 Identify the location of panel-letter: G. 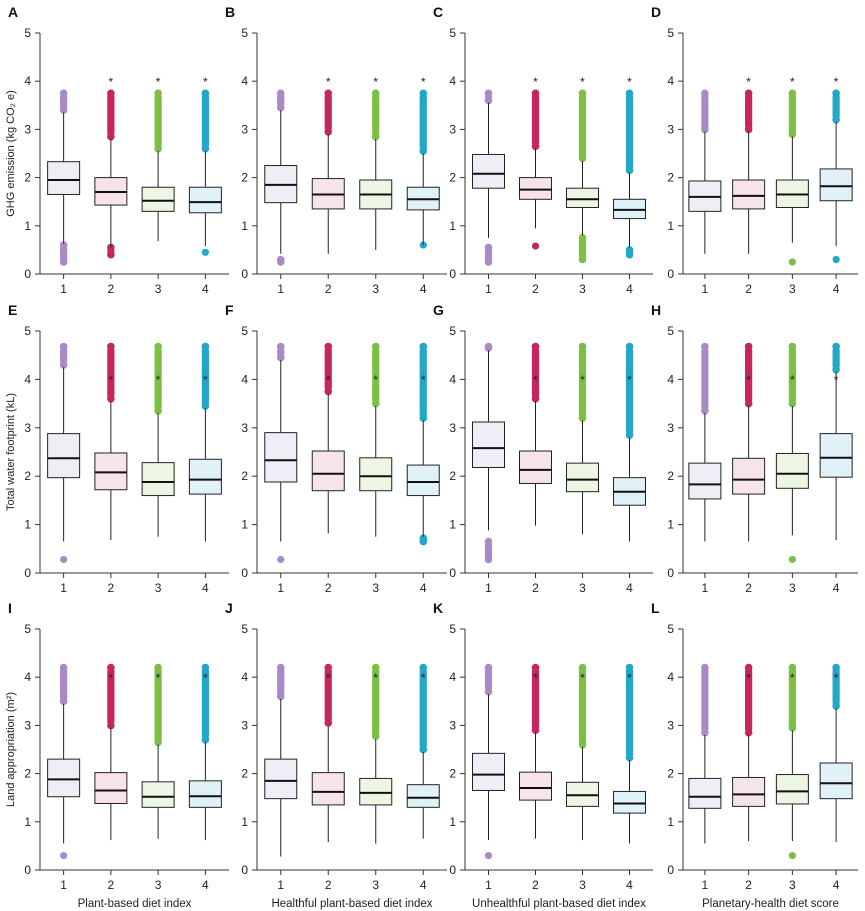
(438, 310).